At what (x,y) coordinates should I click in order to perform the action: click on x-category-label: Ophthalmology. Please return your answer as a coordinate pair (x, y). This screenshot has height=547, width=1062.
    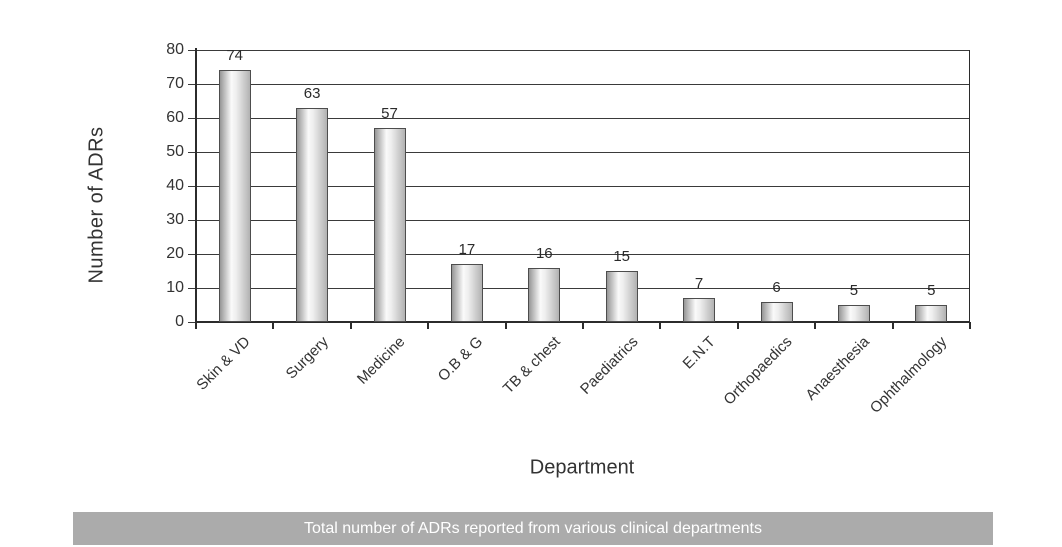
    Looking at the image, I should click on (909, 375).